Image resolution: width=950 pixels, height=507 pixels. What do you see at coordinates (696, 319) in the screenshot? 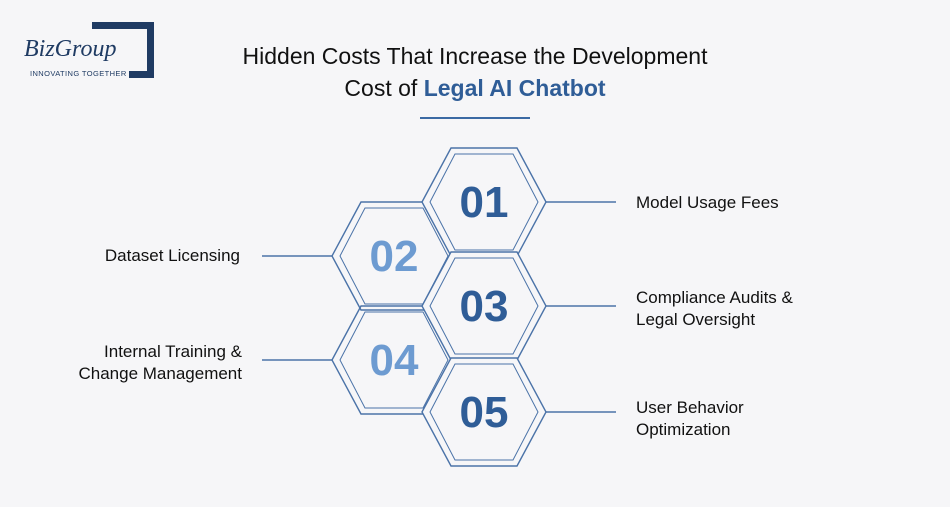
I see `label-03-line-2: Legal Oversight` at bounding box center [696, 319].